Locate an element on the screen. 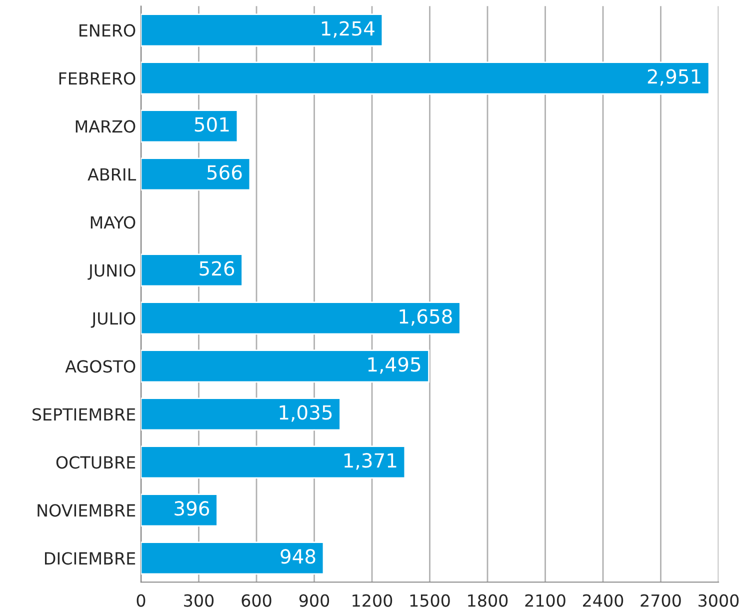  y-tick-label: JULIO is located at coordinates (113, 320).